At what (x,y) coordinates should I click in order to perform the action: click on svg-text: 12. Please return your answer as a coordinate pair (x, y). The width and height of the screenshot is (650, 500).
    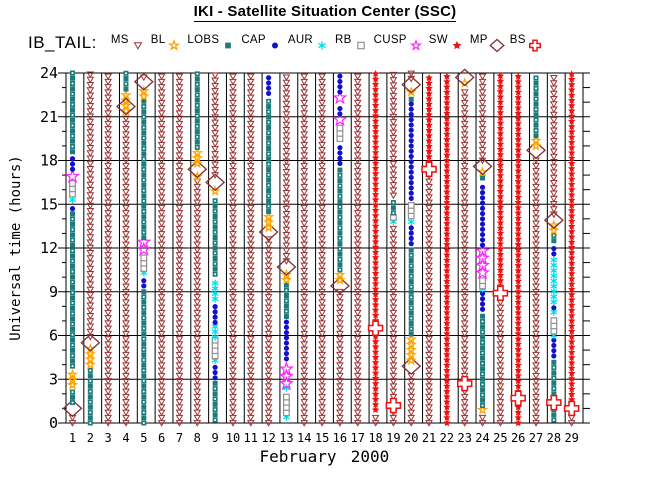
    Looking at the image, I should click on (49, 248).